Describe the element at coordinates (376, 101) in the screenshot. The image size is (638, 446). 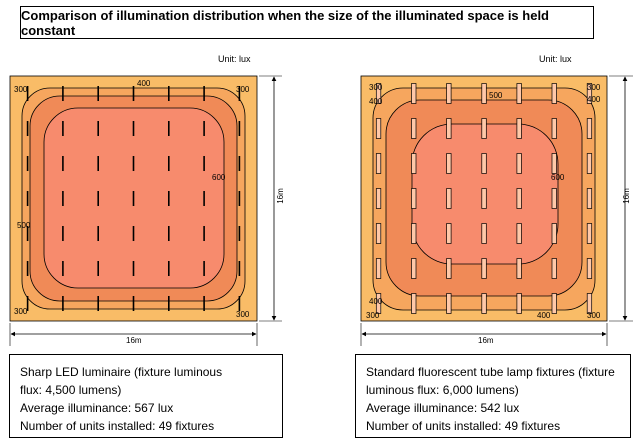
I see `contour-label-tl2: 400` at that location.